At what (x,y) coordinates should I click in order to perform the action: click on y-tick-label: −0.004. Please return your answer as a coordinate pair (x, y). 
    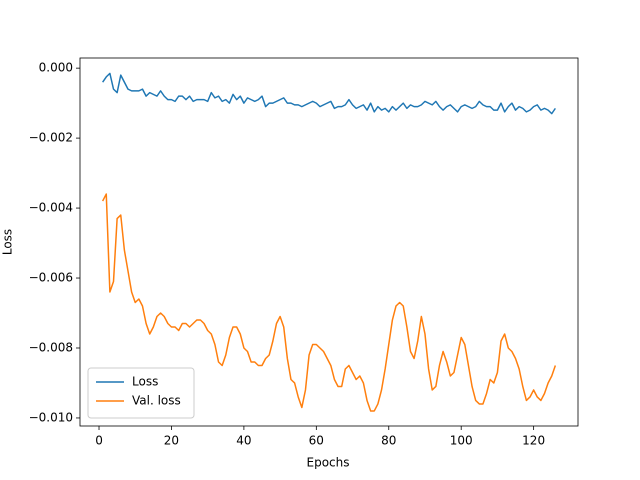
    Looking at the image, I should click on (51, 208).